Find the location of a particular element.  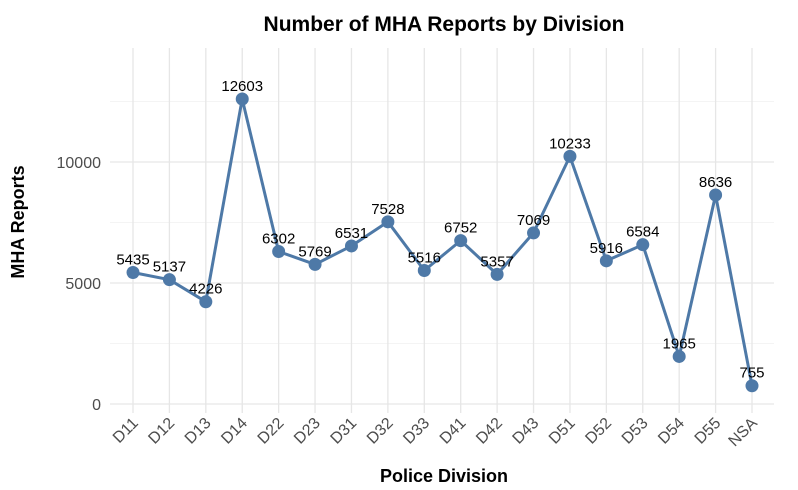

data-label: 7528 is located at coordinates (387, 209).